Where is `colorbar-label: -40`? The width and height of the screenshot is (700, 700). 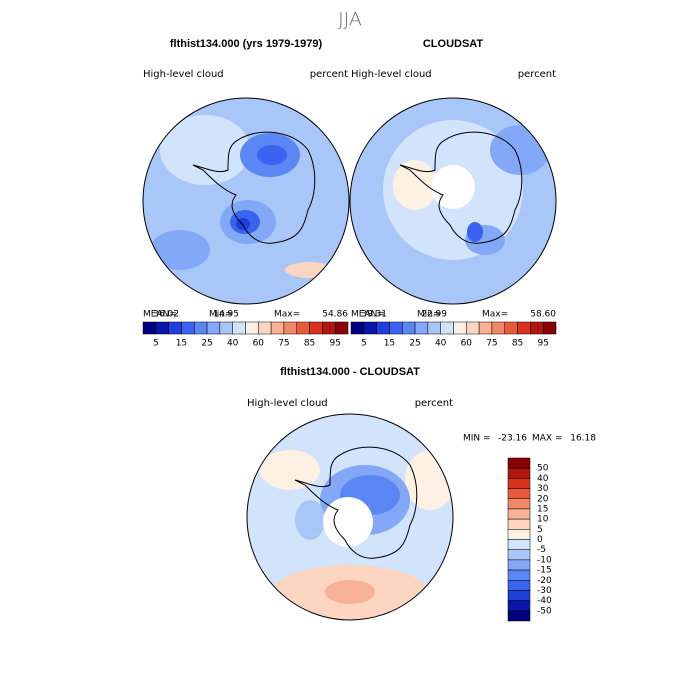 colorbar-label: -40 is located at coordinates (544, 601).